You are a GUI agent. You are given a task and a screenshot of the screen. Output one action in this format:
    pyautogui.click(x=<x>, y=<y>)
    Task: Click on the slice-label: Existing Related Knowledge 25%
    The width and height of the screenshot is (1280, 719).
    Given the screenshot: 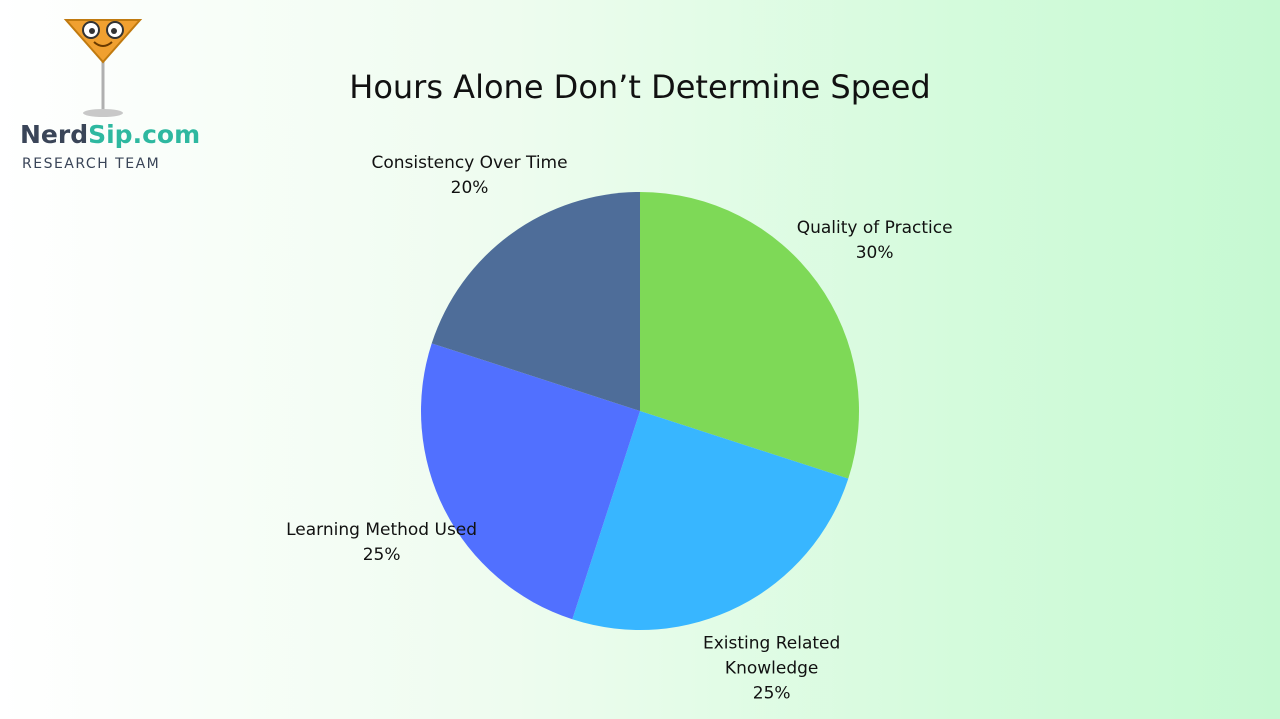 What is the action you would take?
    pyautogui.click(x=772, y=669)
    